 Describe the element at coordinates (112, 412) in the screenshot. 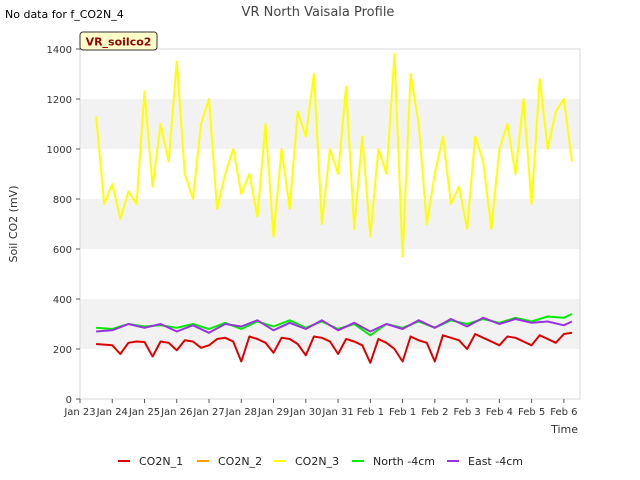

I see `x-tick-label: Jan 24` at that location.